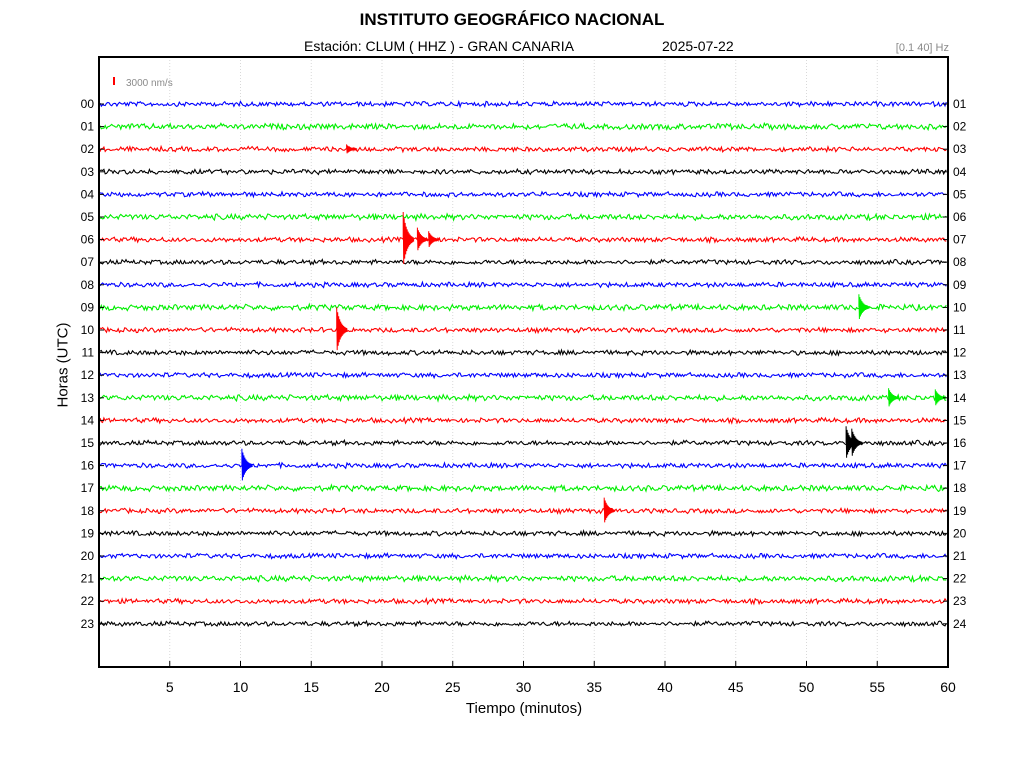  I want to click on x-tick-20: 20, so click(382, 687).